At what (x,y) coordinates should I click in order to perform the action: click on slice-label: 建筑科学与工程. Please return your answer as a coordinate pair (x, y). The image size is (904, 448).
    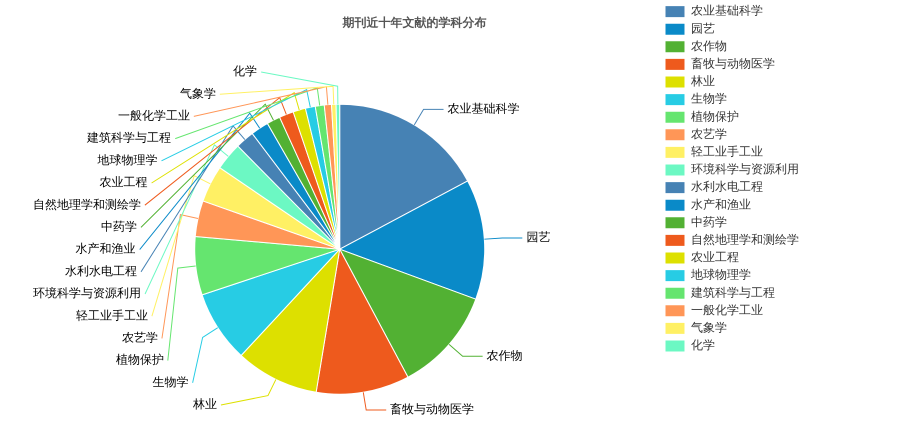
    Looking at the image, I should click on (129, 137).